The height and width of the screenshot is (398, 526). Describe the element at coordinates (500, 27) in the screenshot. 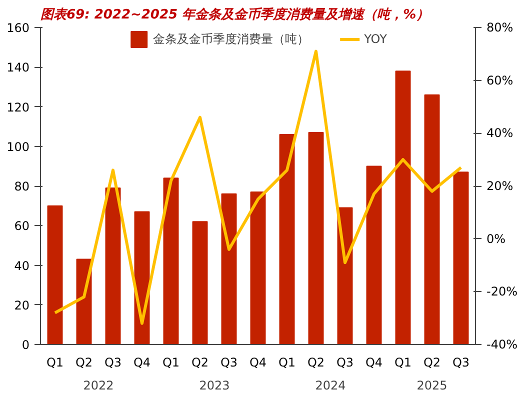

I see `y2-tick-label: 80%` at that location.